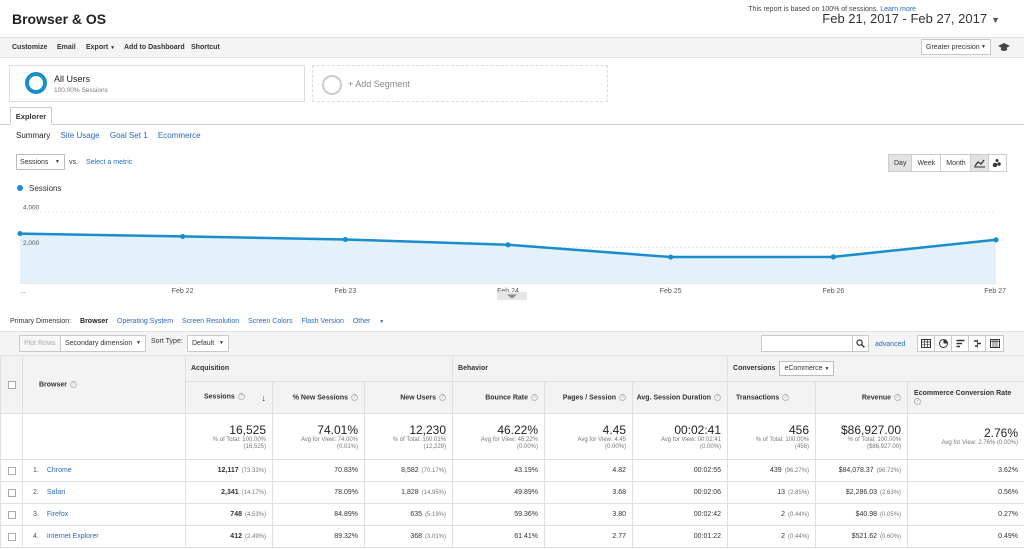 The height and width of the screenshot is (549, 1024). Describe the element at coordinates (965, 492) in the screenshot. I see `conversion-rate-cell: 0.56%` at that location.